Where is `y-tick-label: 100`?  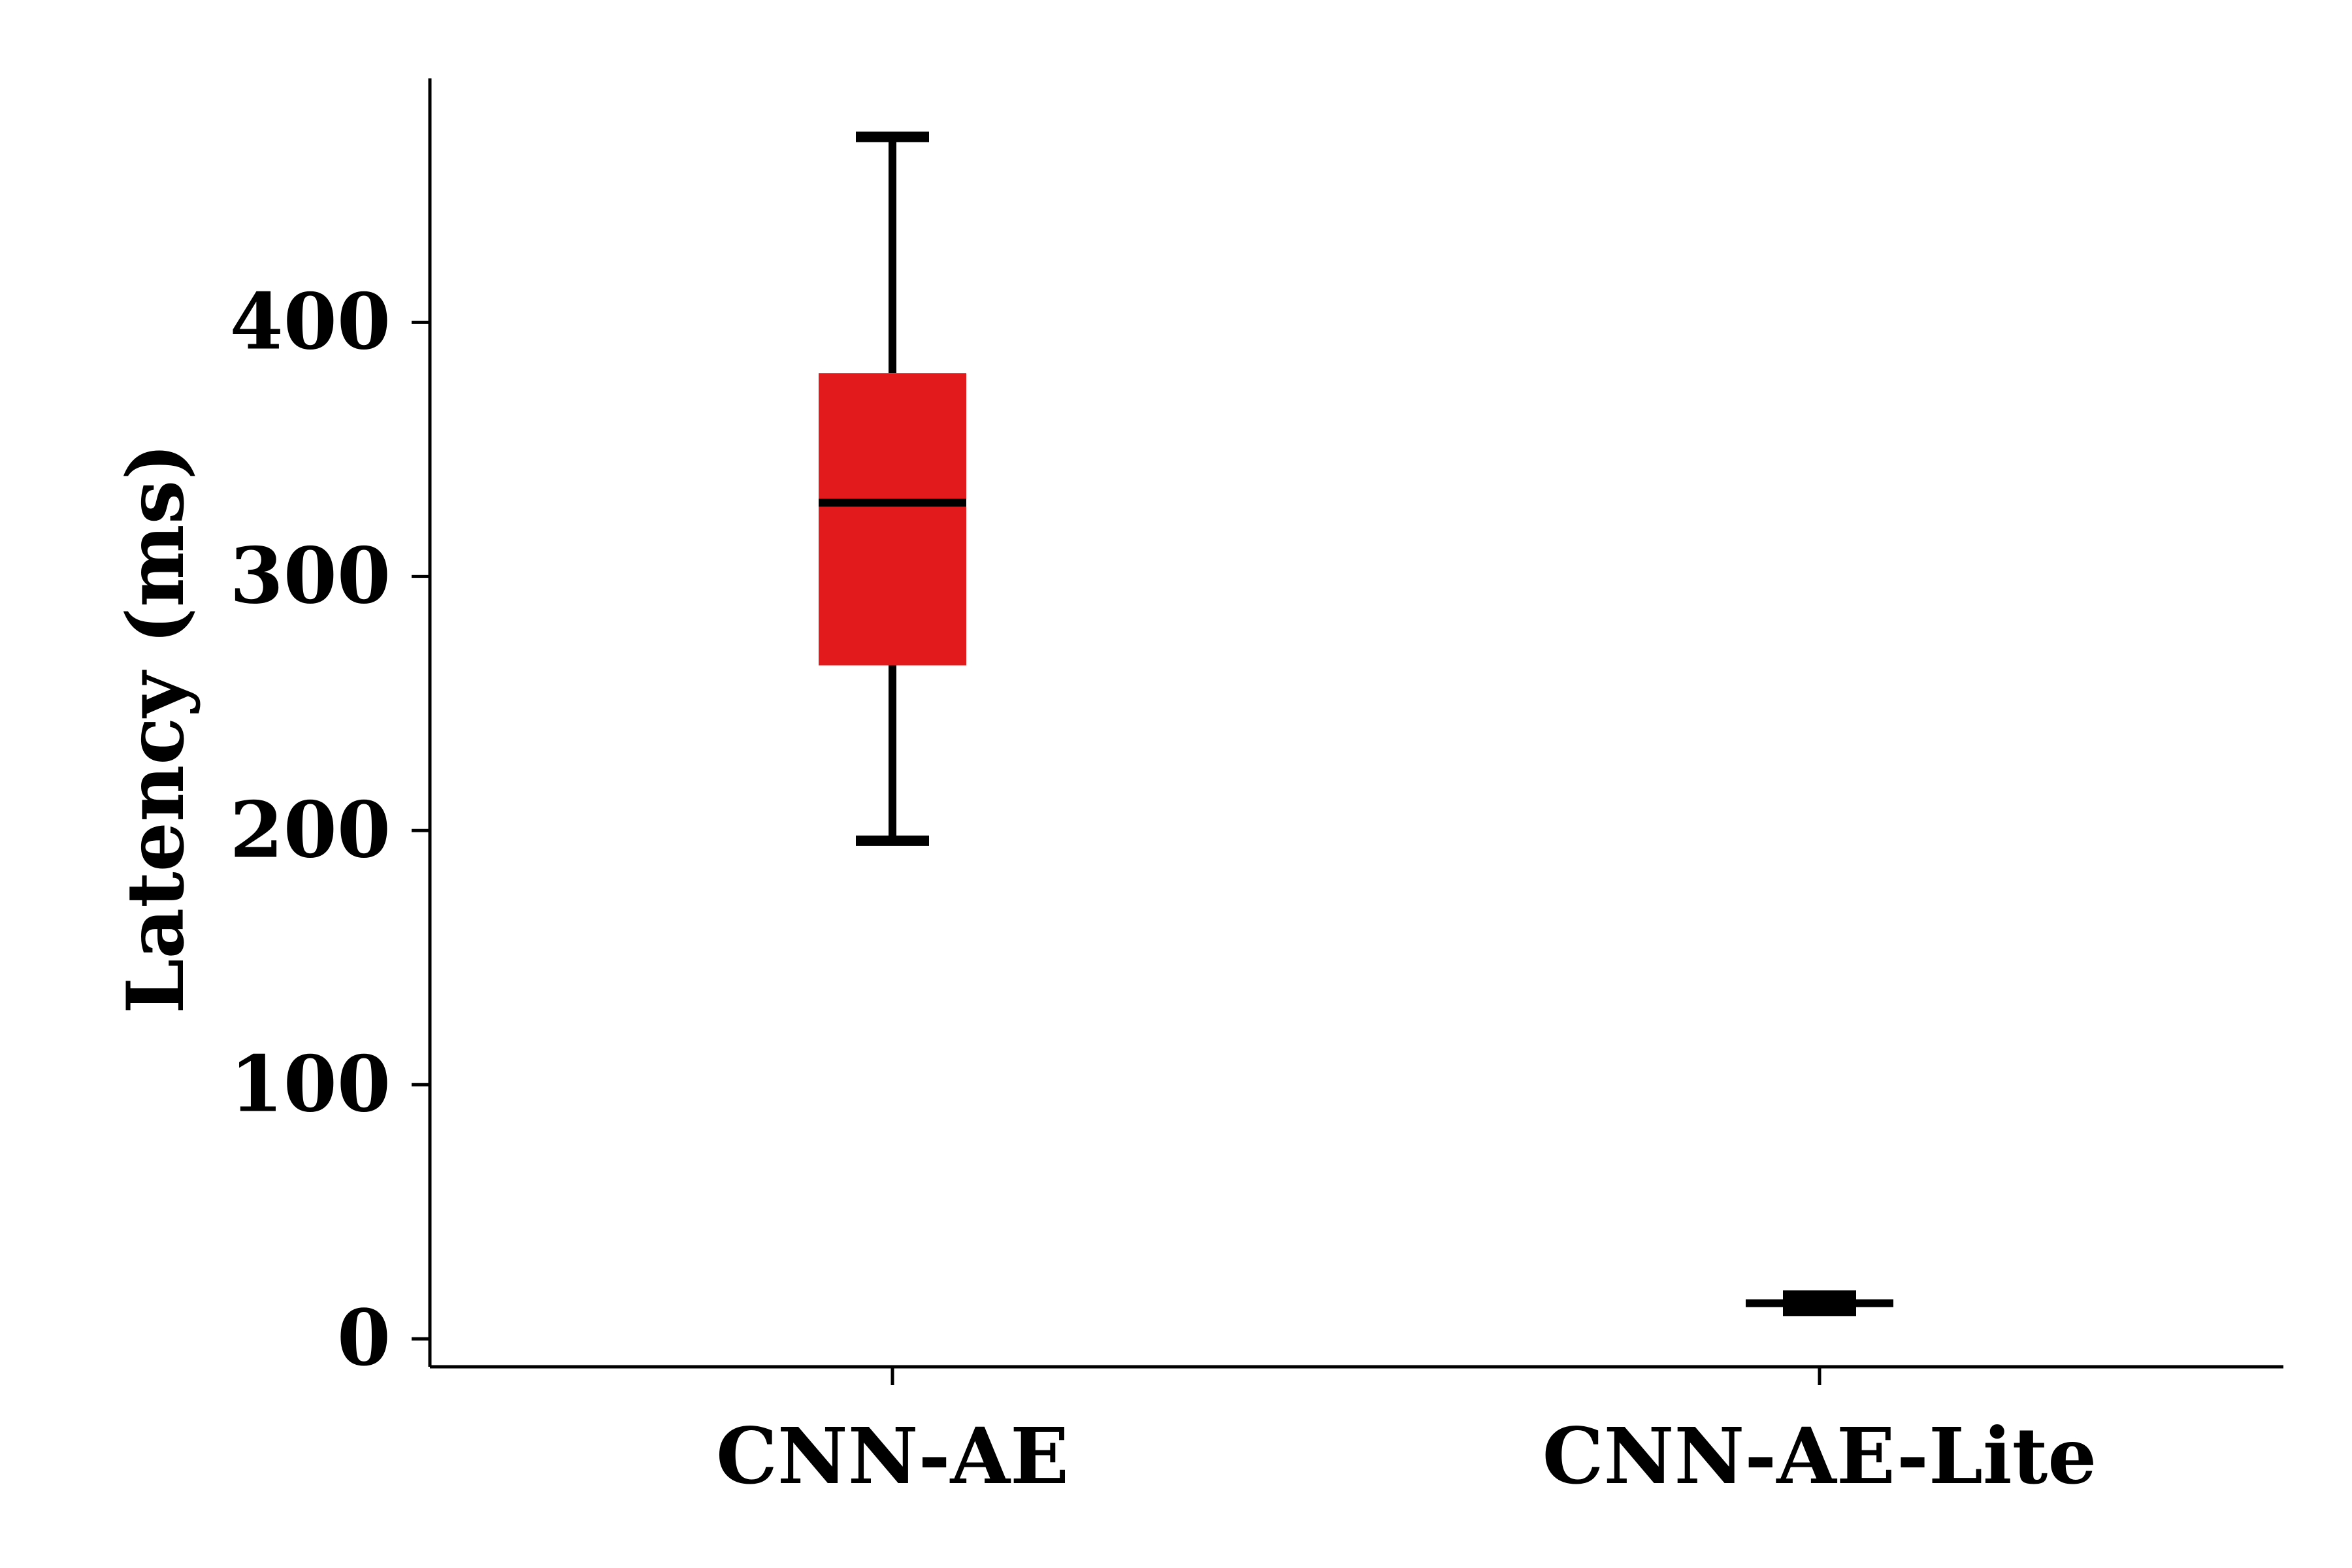 y-tick-label: 100 is located at coordinates (310, 1083).